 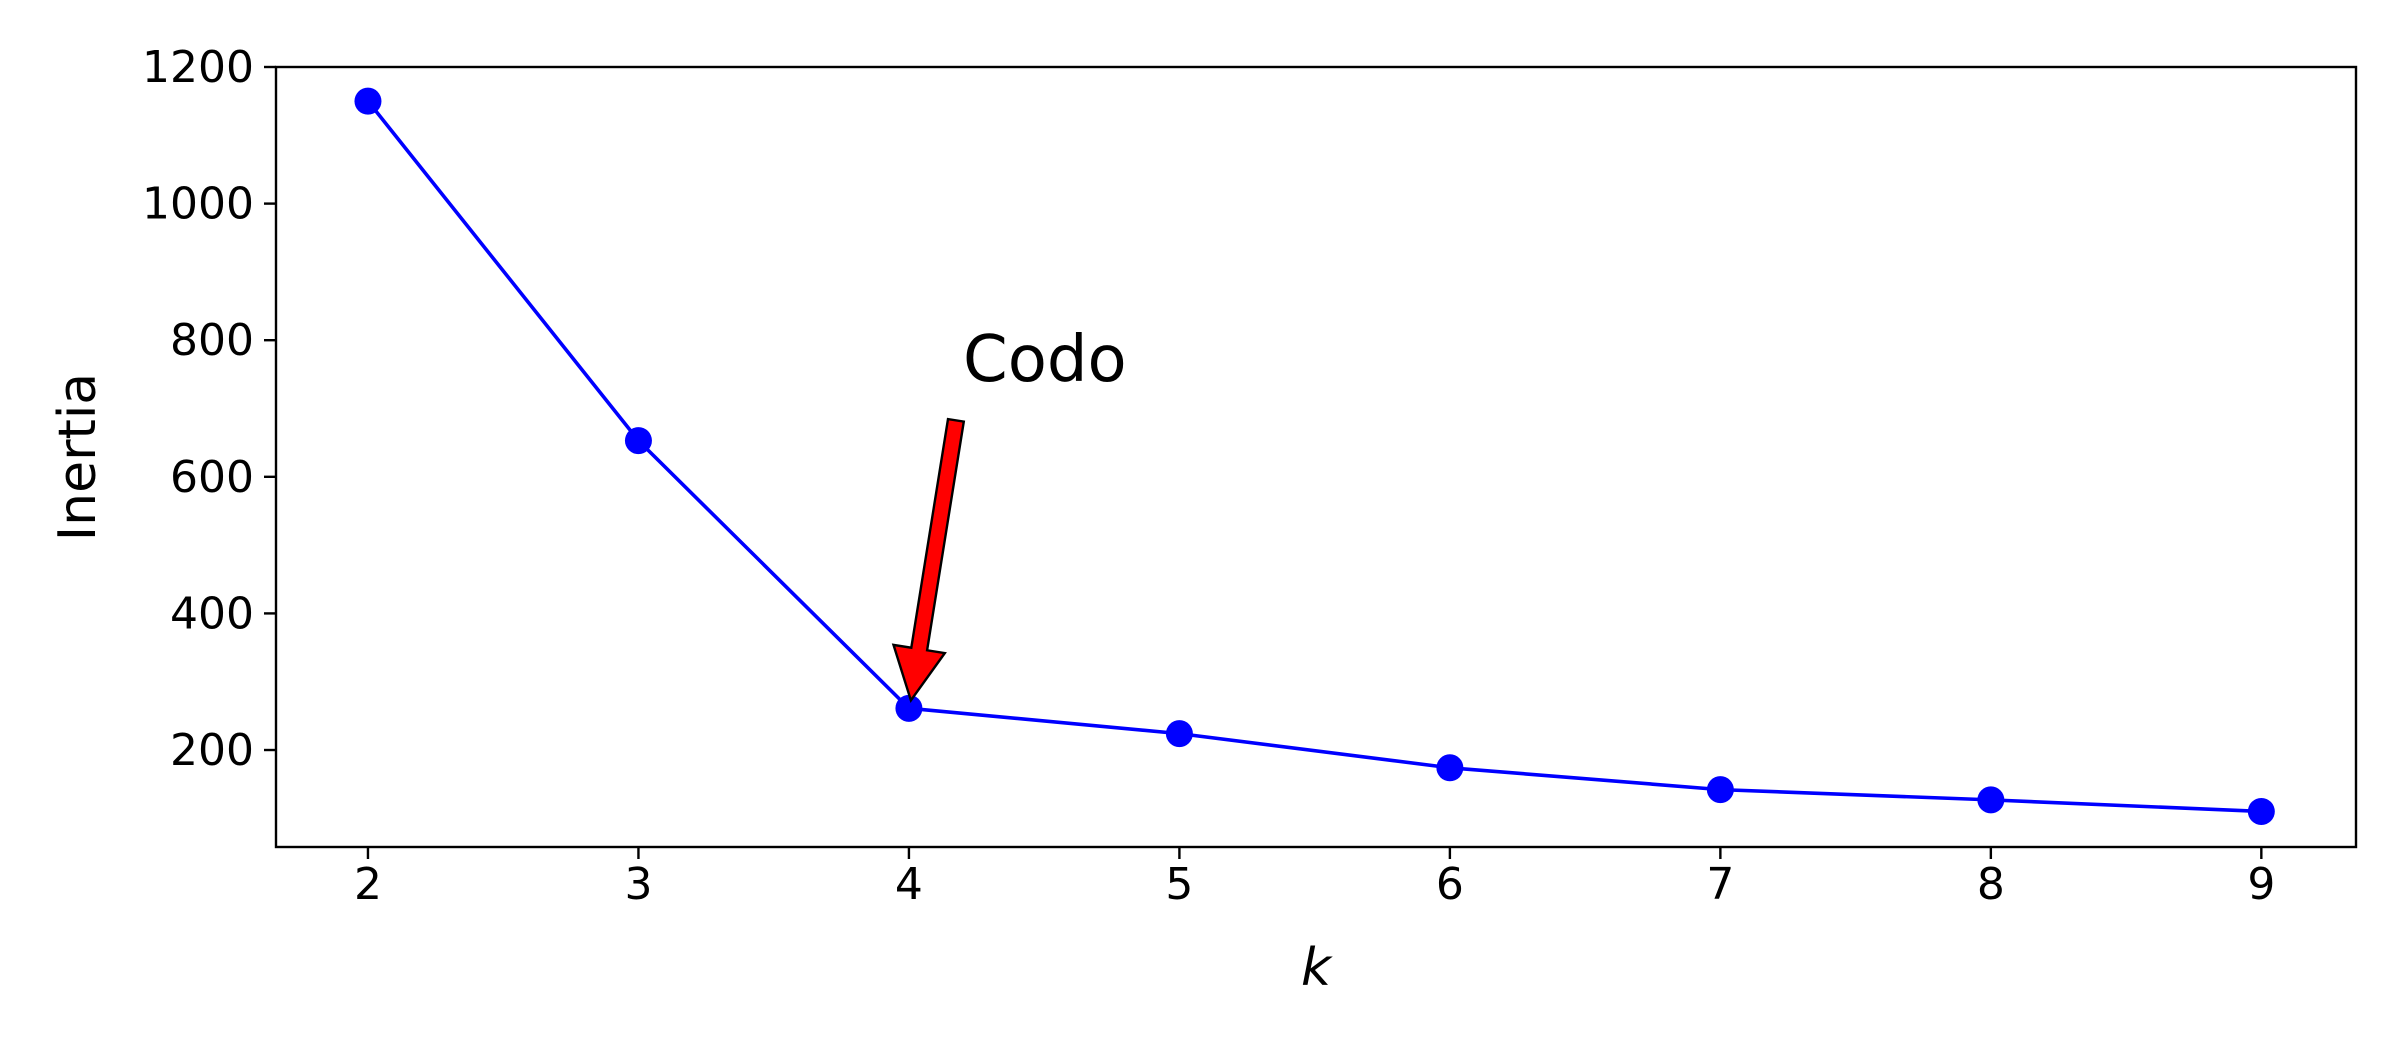 I want to click on annotation-layer: Codo, so click(x=1009, y=513).